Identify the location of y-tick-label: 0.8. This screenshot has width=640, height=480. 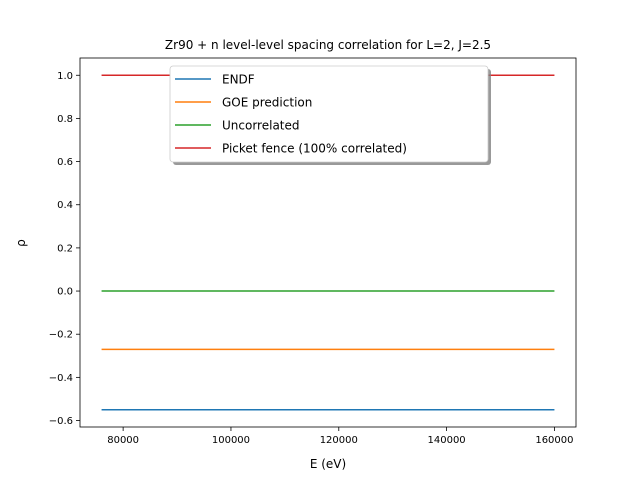
(65, 119).